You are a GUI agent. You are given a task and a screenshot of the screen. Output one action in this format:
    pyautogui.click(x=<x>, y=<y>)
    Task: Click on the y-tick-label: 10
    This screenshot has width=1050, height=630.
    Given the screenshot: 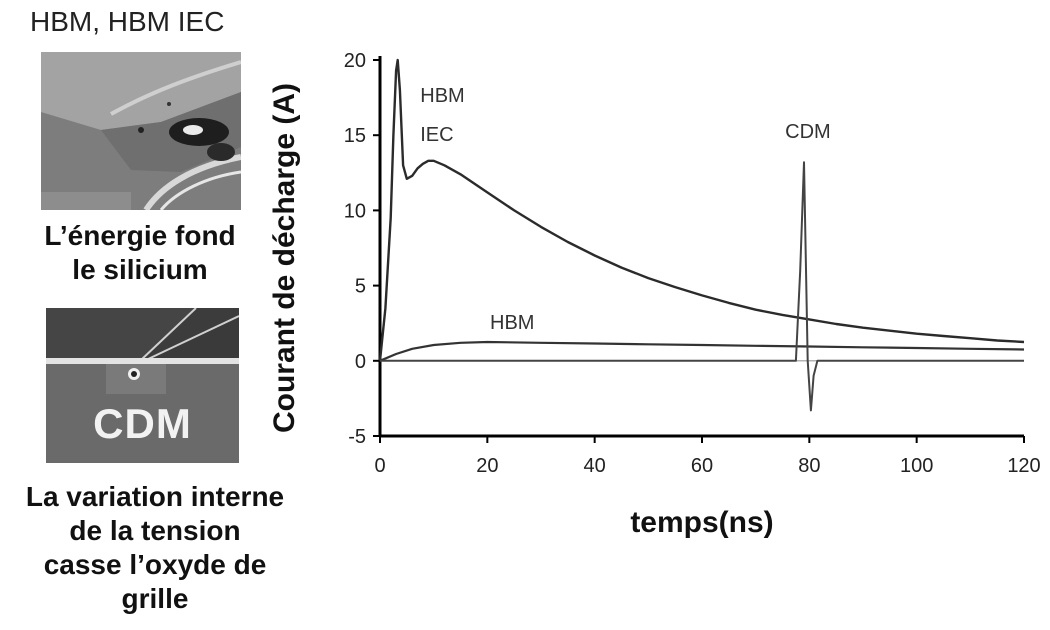 What is the action you would take?
    pyautogui.click(x=355, y=211)
    